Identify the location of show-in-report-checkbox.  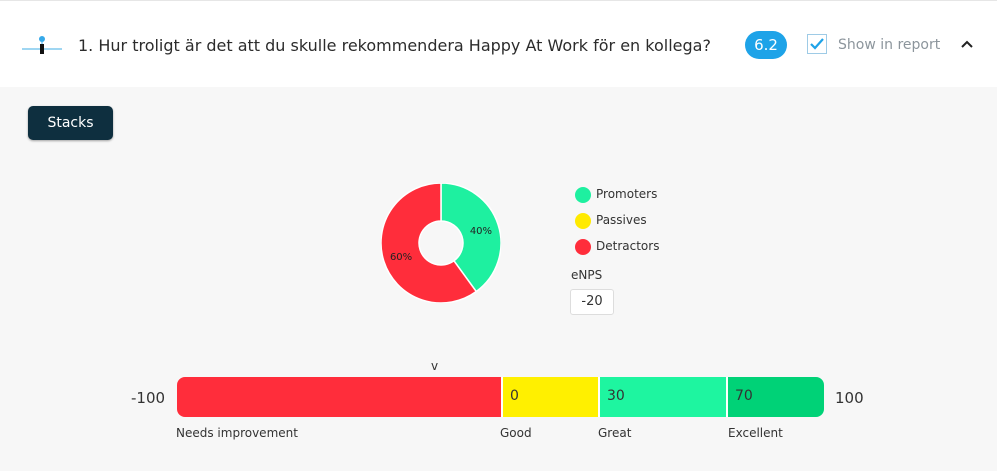
(817, 44).